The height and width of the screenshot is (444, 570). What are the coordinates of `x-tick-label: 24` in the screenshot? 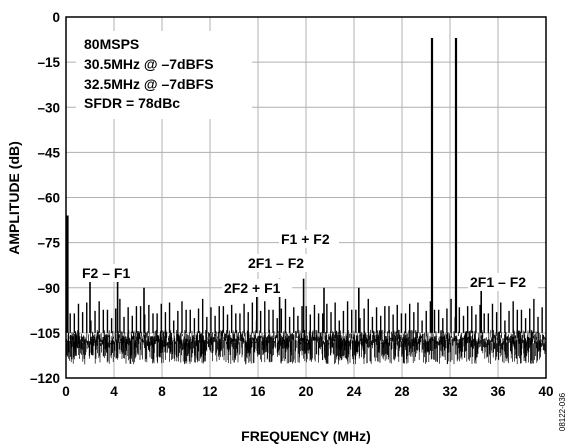 It's located at (354, 391).